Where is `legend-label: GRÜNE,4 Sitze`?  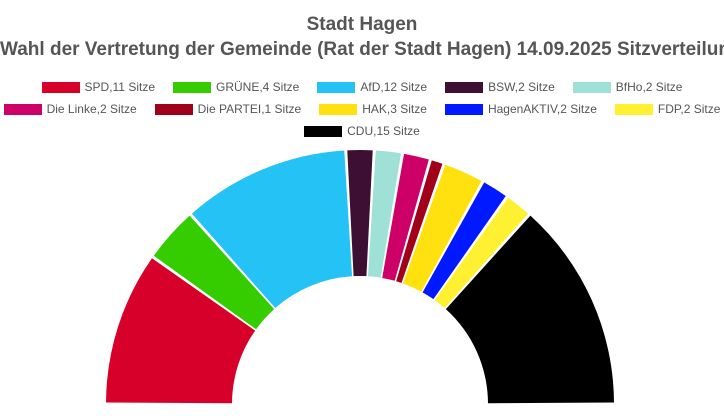 legend-label: GRÜNE,4 Sitze is located at coordinates (258, 87).